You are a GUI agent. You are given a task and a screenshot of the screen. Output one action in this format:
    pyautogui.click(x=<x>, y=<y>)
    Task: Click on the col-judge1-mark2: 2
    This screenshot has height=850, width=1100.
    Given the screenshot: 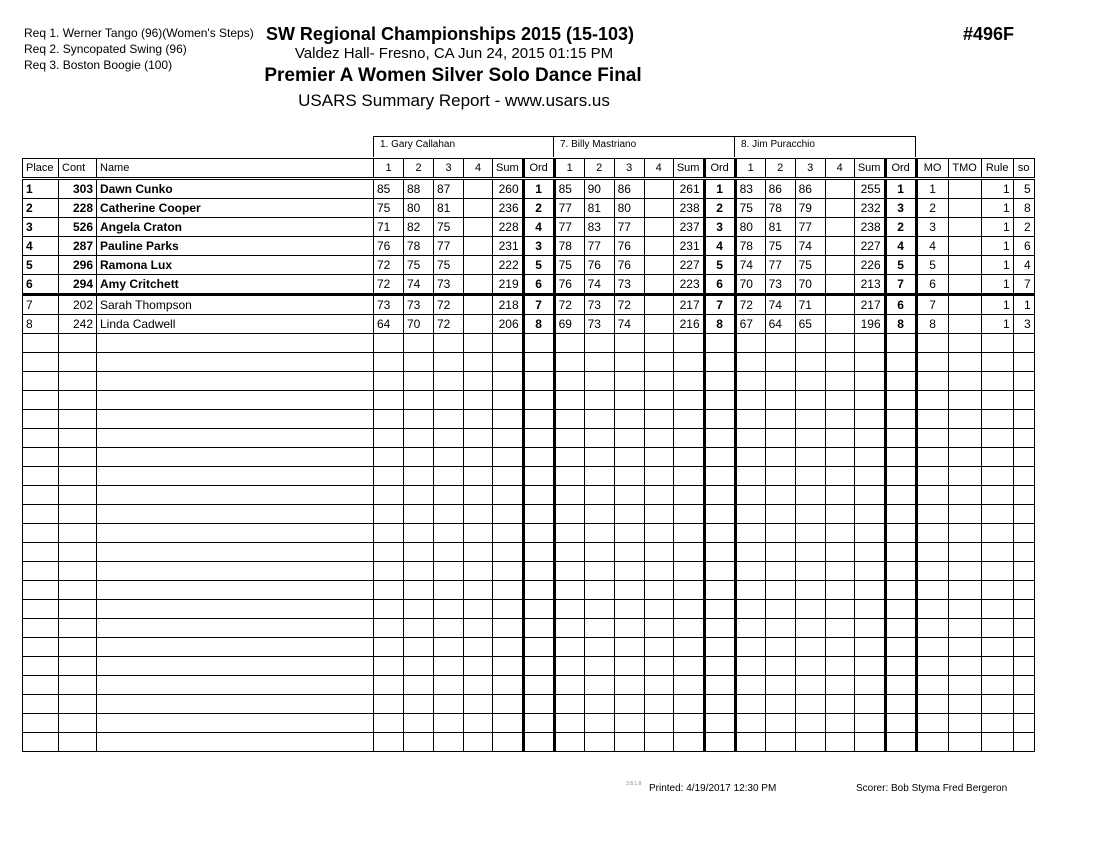 What is the action you would take?
    pyautogui.click(x=418, y=169)
    